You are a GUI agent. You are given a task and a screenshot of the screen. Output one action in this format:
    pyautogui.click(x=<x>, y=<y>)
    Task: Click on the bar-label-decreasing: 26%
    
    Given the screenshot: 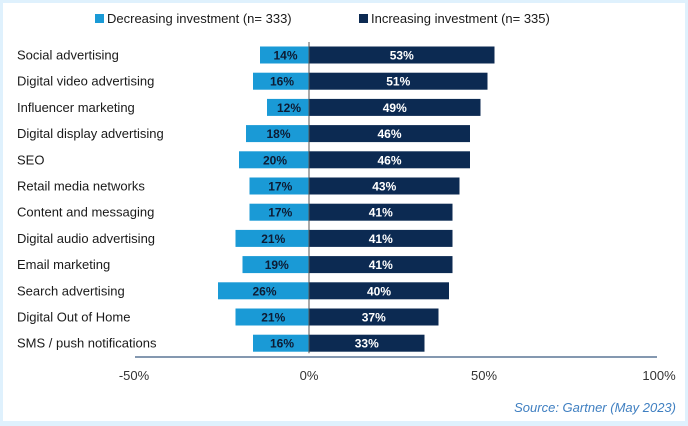 What is the action you would take?
    pyautogui.click(x=264, y=291)
    